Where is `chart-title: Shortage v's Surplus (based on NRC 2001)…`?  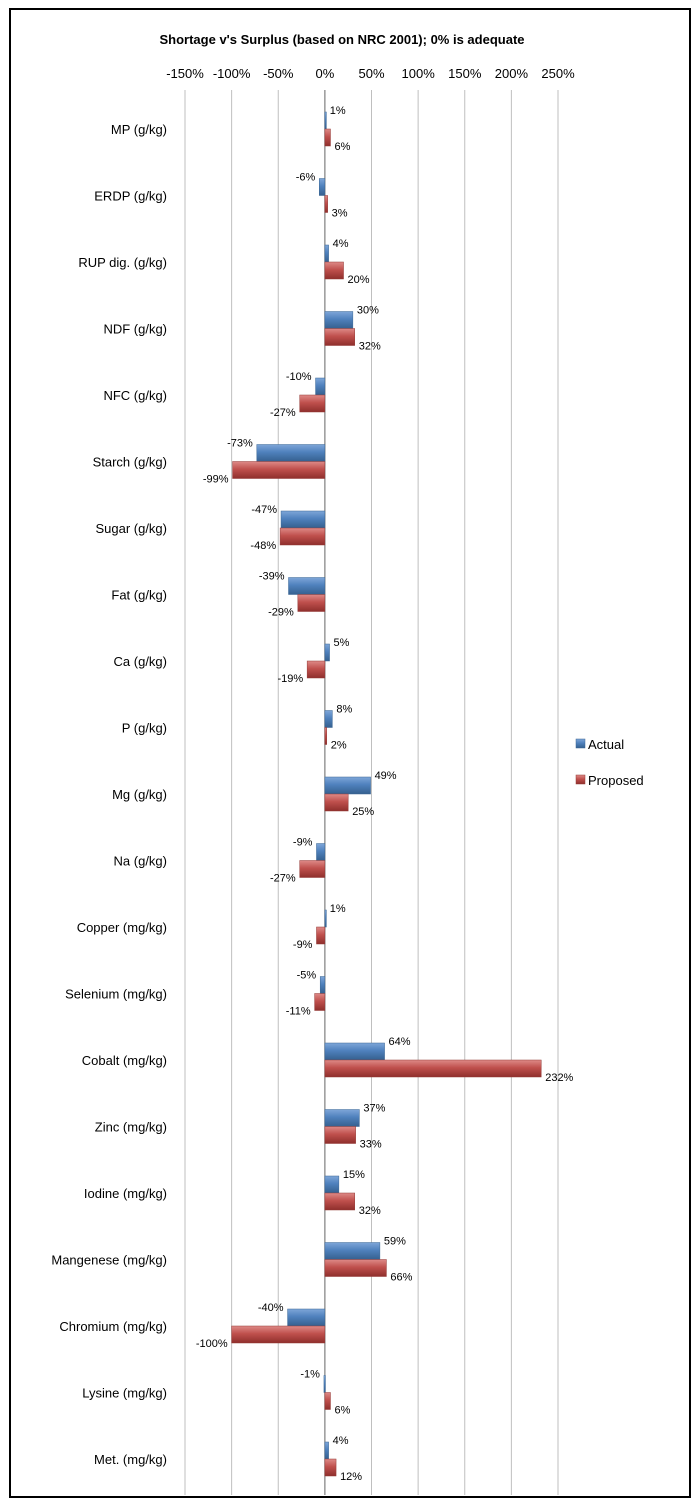 chart-title: Shortage v's Surplus (based on NRC 2001)… is located at coordinates (341, 39).